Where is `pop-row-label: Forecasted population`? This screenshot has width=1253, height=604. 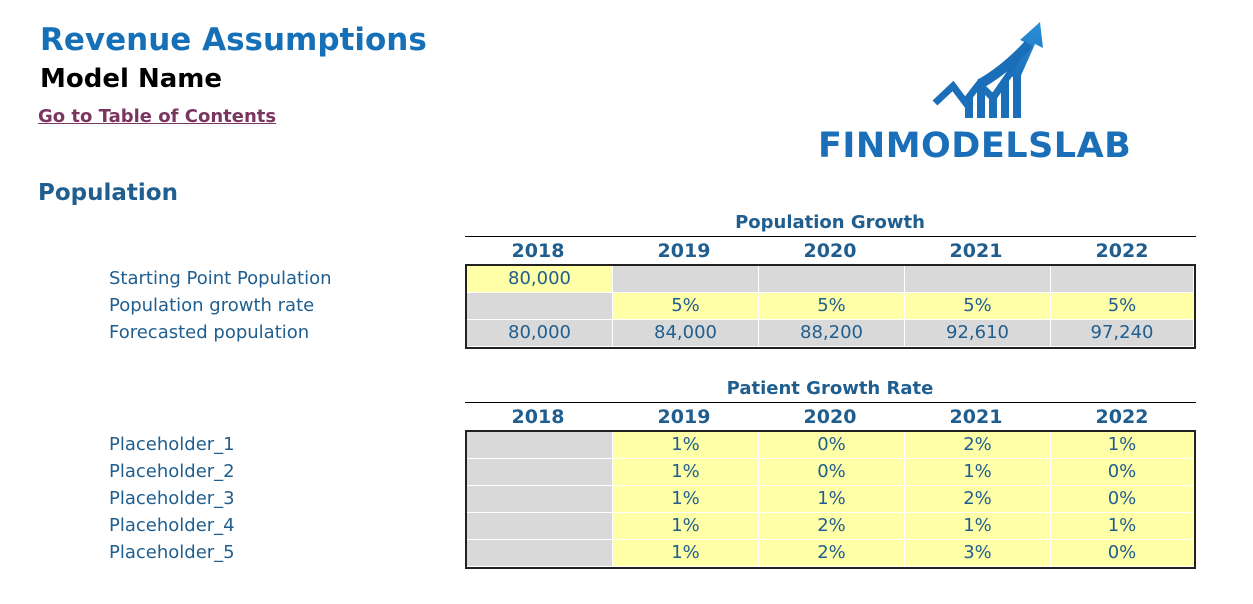
pop-row-label: Forecasted population is located at coordinates (209, 332).